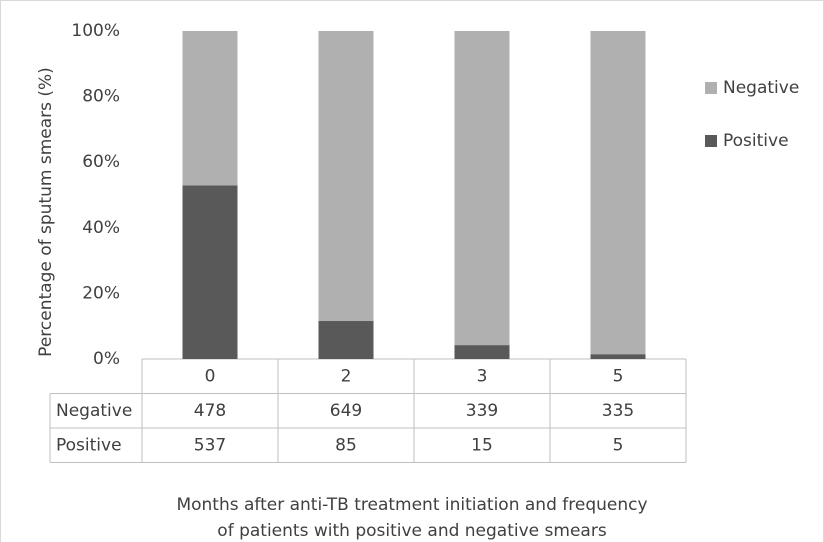 The image size is (824, 542). I want to click on table-value: 5, so click(618, 445).